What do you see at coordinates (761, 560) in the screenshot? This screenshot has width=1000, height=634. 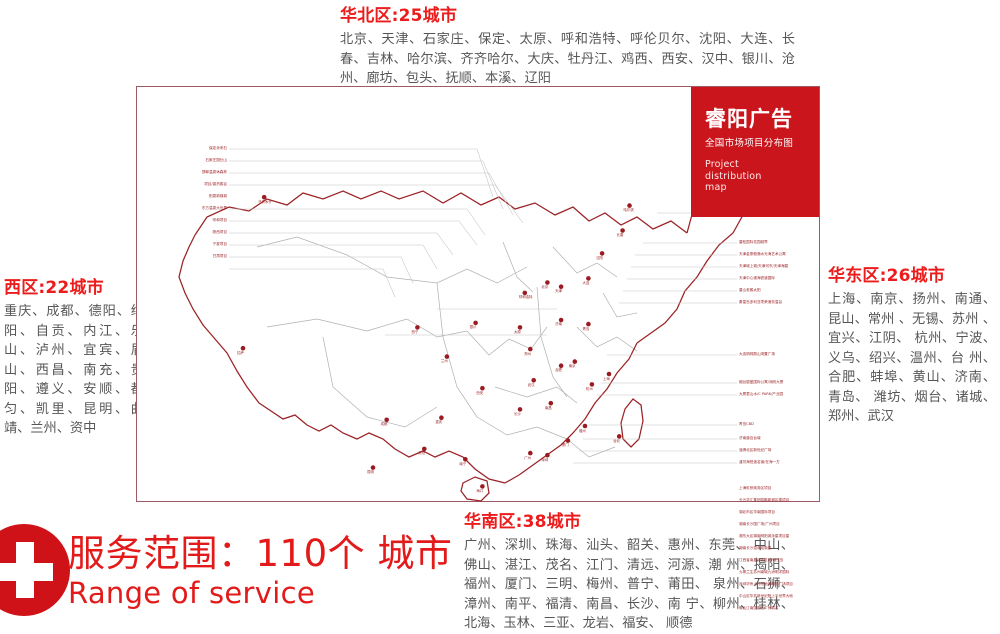 I see `callout-label-right: 江西省南昌绿色红城/城江岛` at bounding box center [761, 560].